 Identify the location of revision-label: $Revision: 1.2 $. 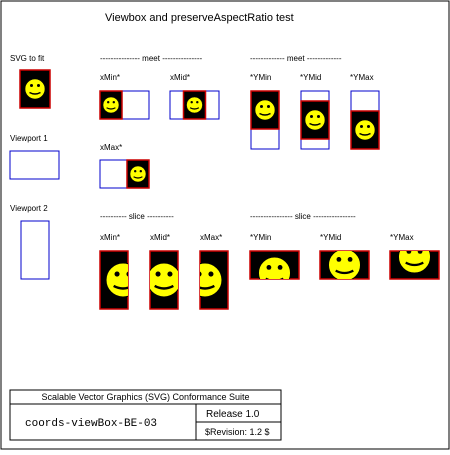
(237, 432).